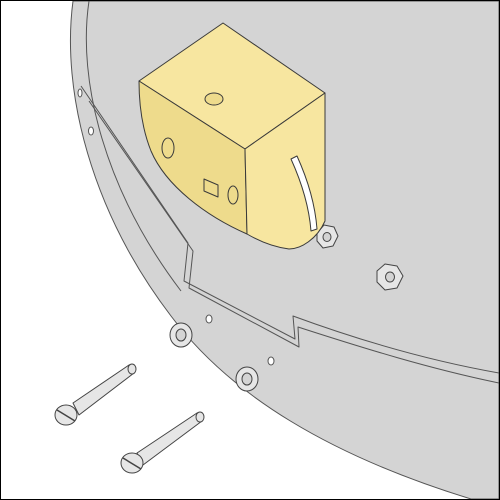  What do you see at coordinates (211, 188) in the screenshot?
I see `block-notch` at bounding box center [211, 188].